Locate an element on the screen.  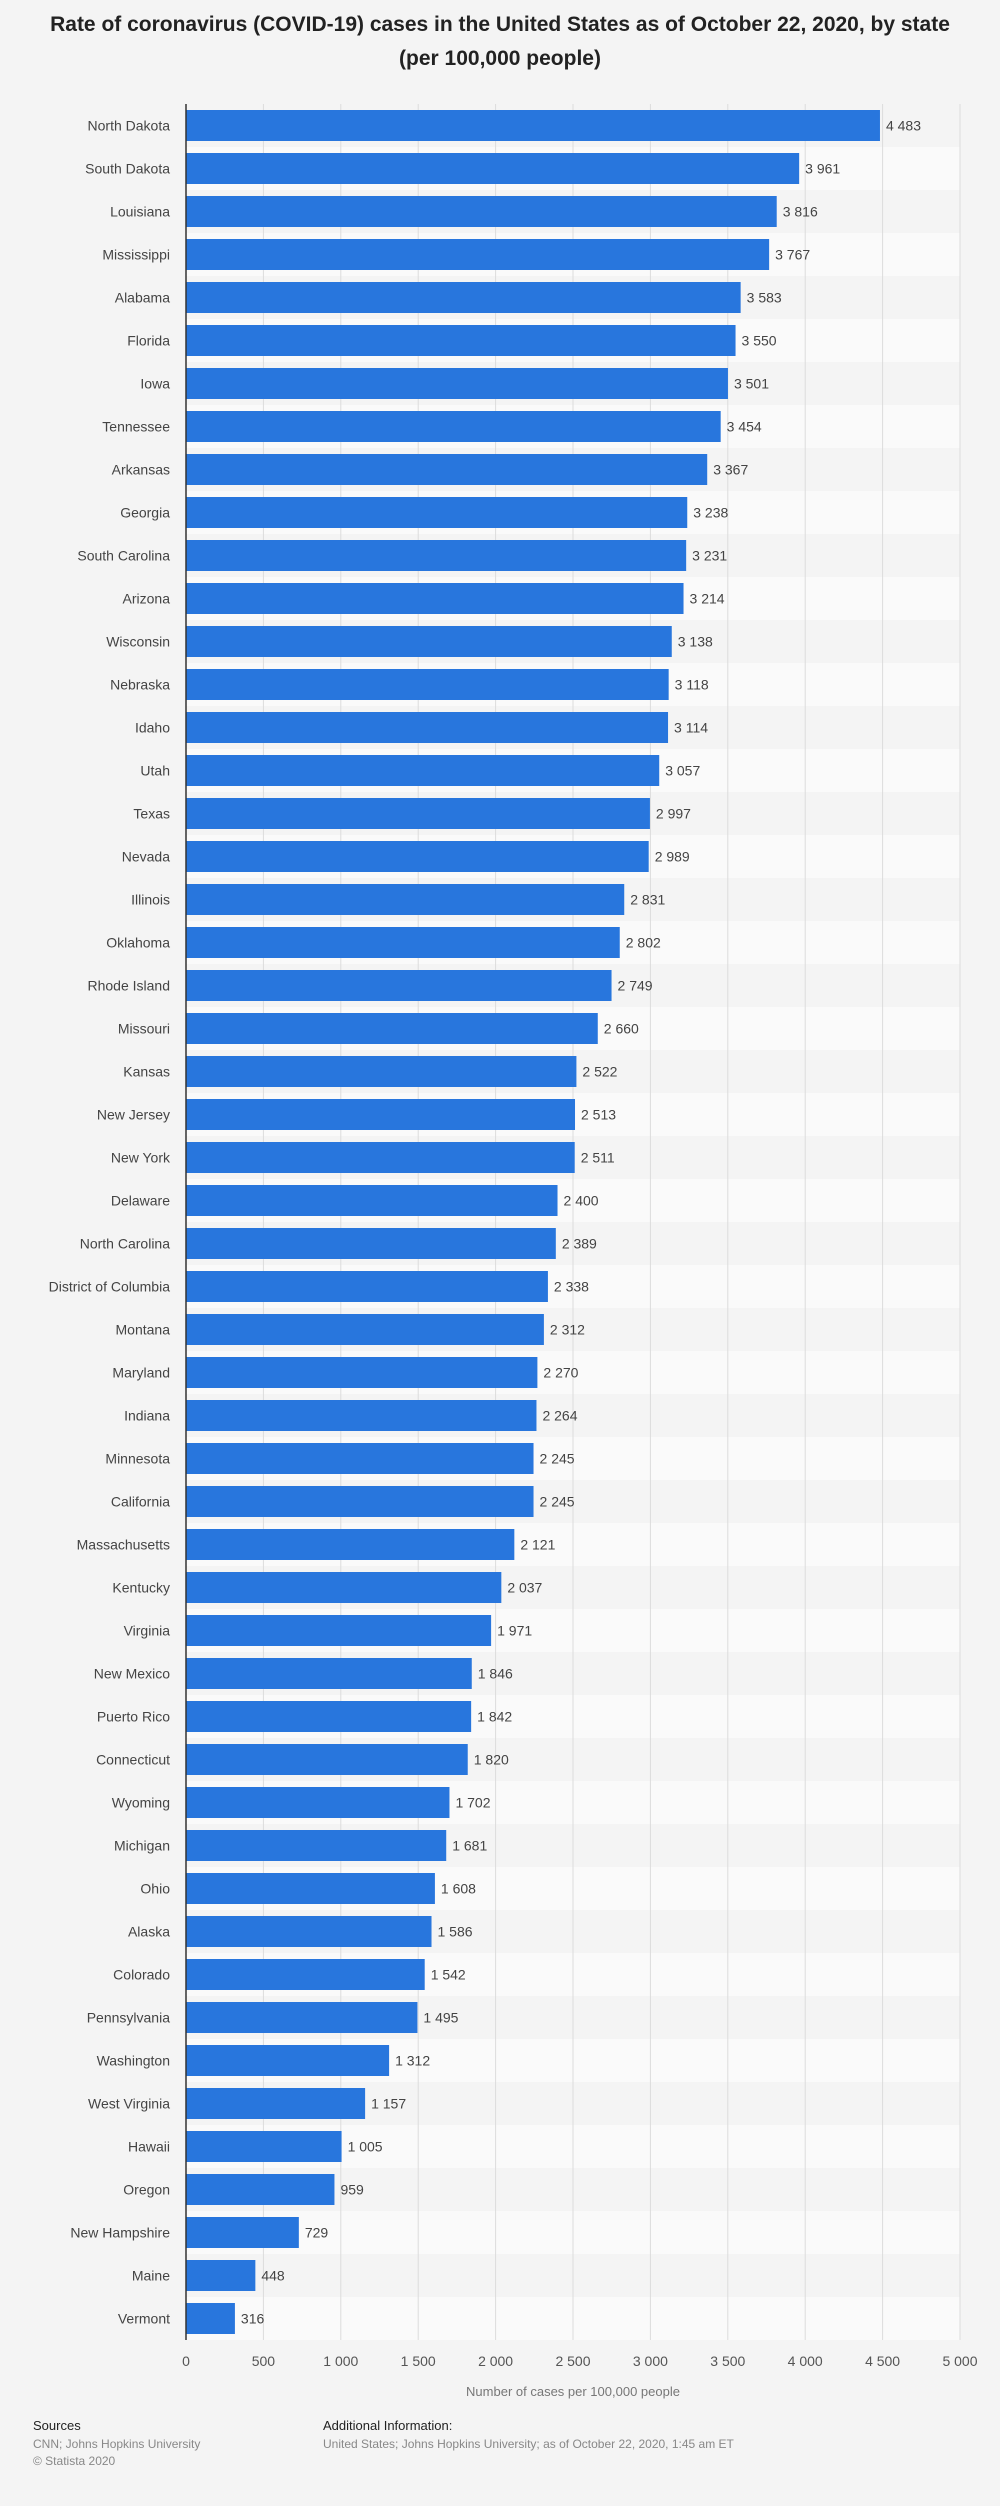
x-tick-label: 4 500 is located at coordinates (882, 2361).